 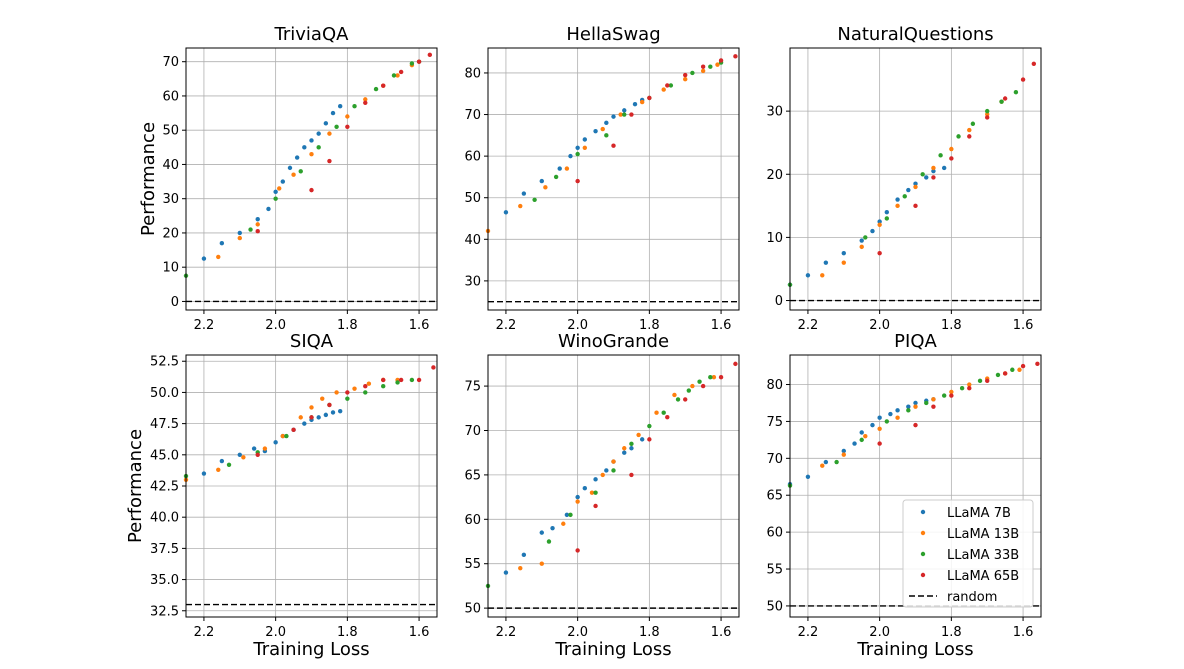 What do you see at coordinates (983, 555) in the screenshot?
I see `legend-label: LLaMA 33B` at bounding box center [983, 555].